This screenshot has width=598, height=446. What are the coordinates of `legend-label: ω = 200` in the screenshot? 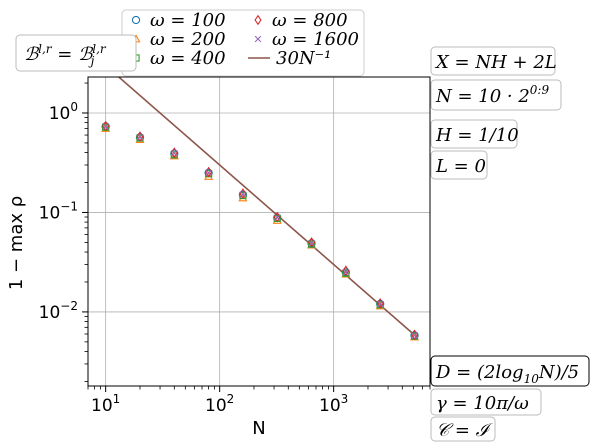 It's located at (188, 39).